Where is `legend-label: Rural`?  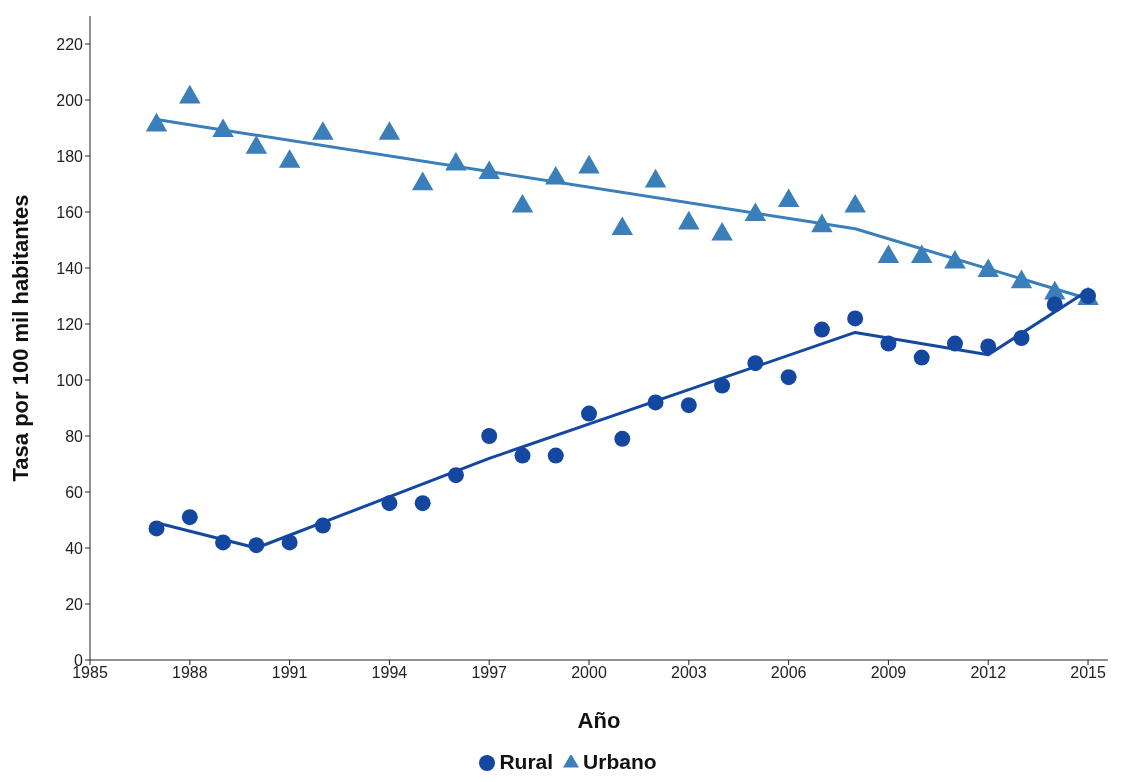 legend-label: Rural is located at coordinates (526, 761).